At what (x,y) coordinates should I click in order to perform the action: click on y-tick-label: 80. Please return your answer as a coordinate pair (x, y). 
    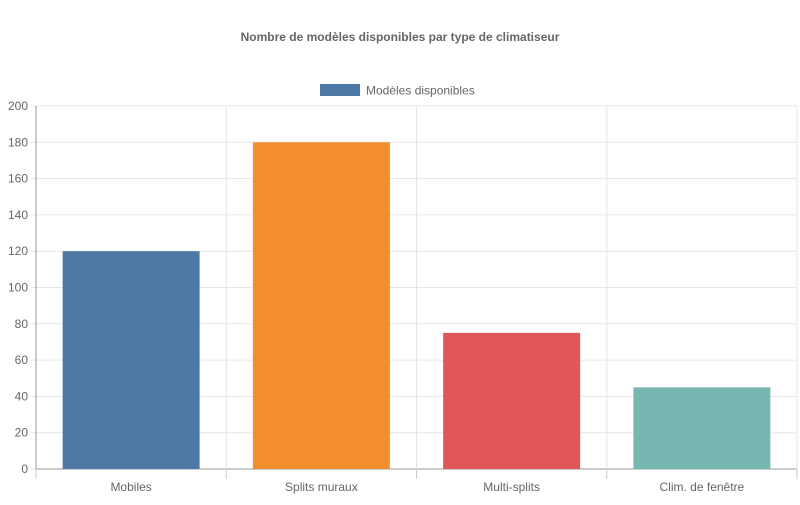
    Looking at the image, I should click on (22, 324).